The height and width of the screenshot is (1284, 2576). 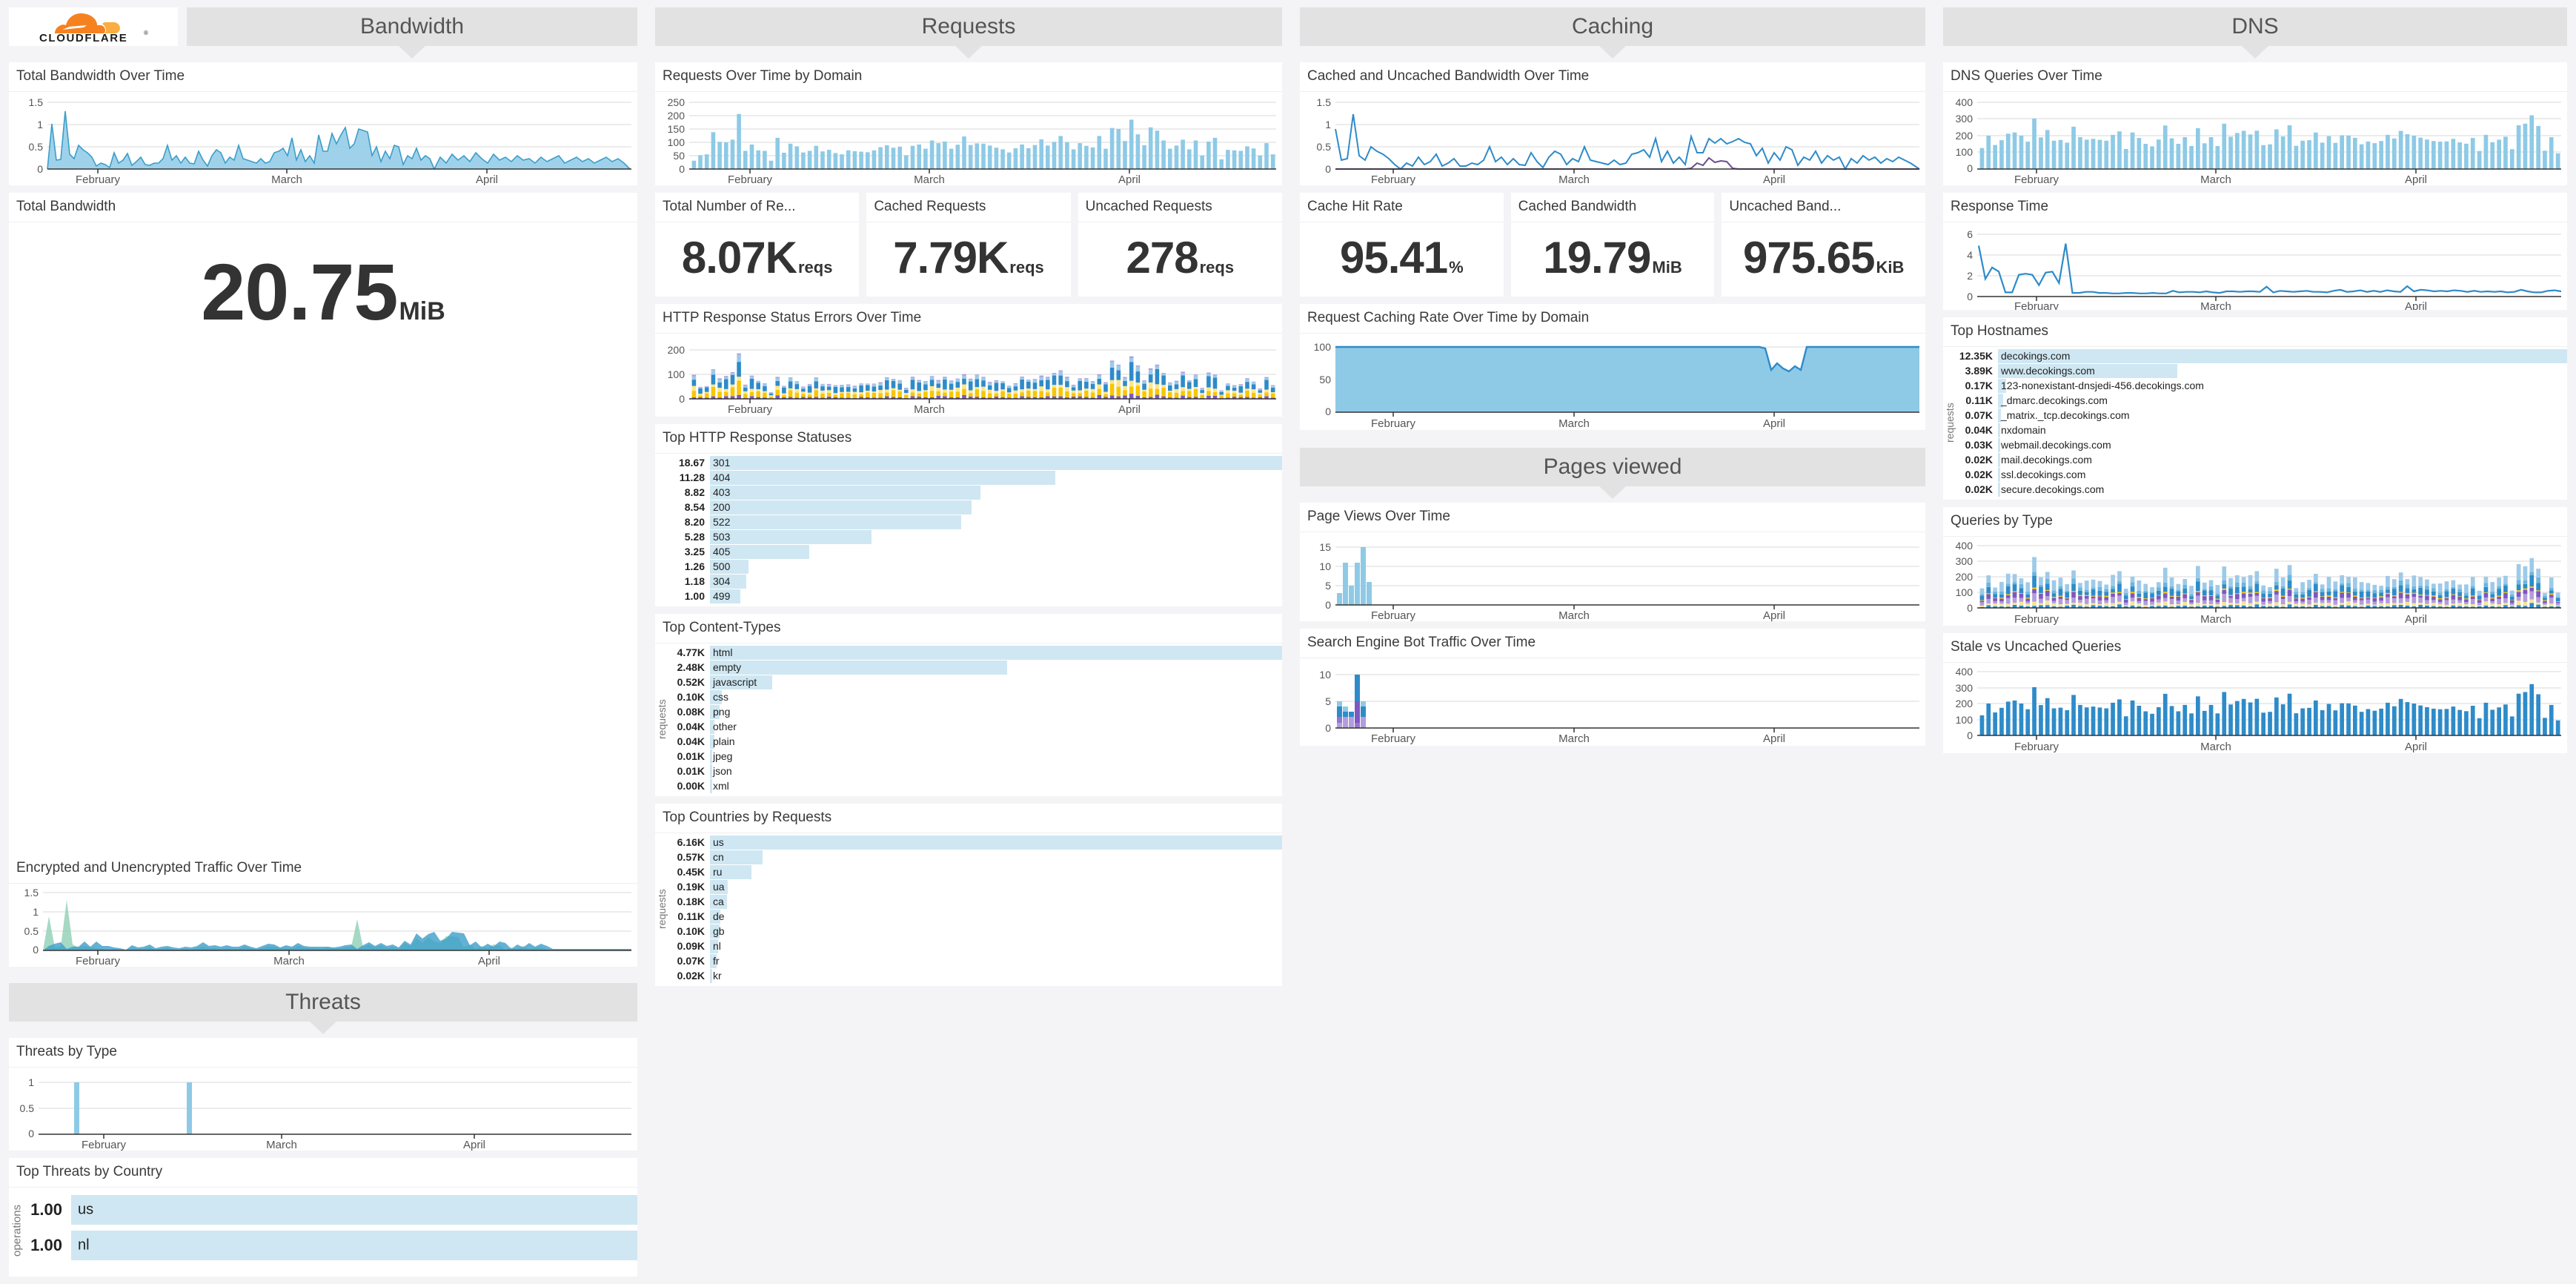 I want to click on section-banner-pages-viewed: Pages viewed, so click(x=1612, y=467).